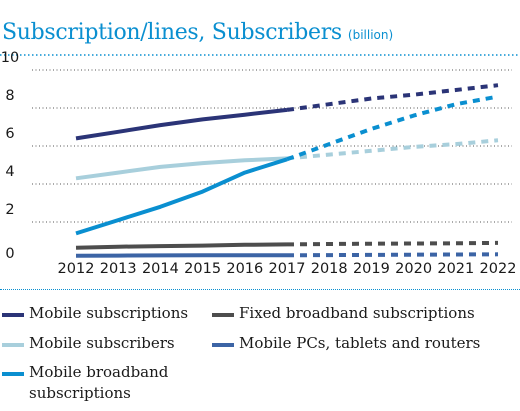 This screenshot has height=411, width=520. Describe the element at coordinates (455, 269) in the screenshot. I see `x-tick-label: 2021` at that location.